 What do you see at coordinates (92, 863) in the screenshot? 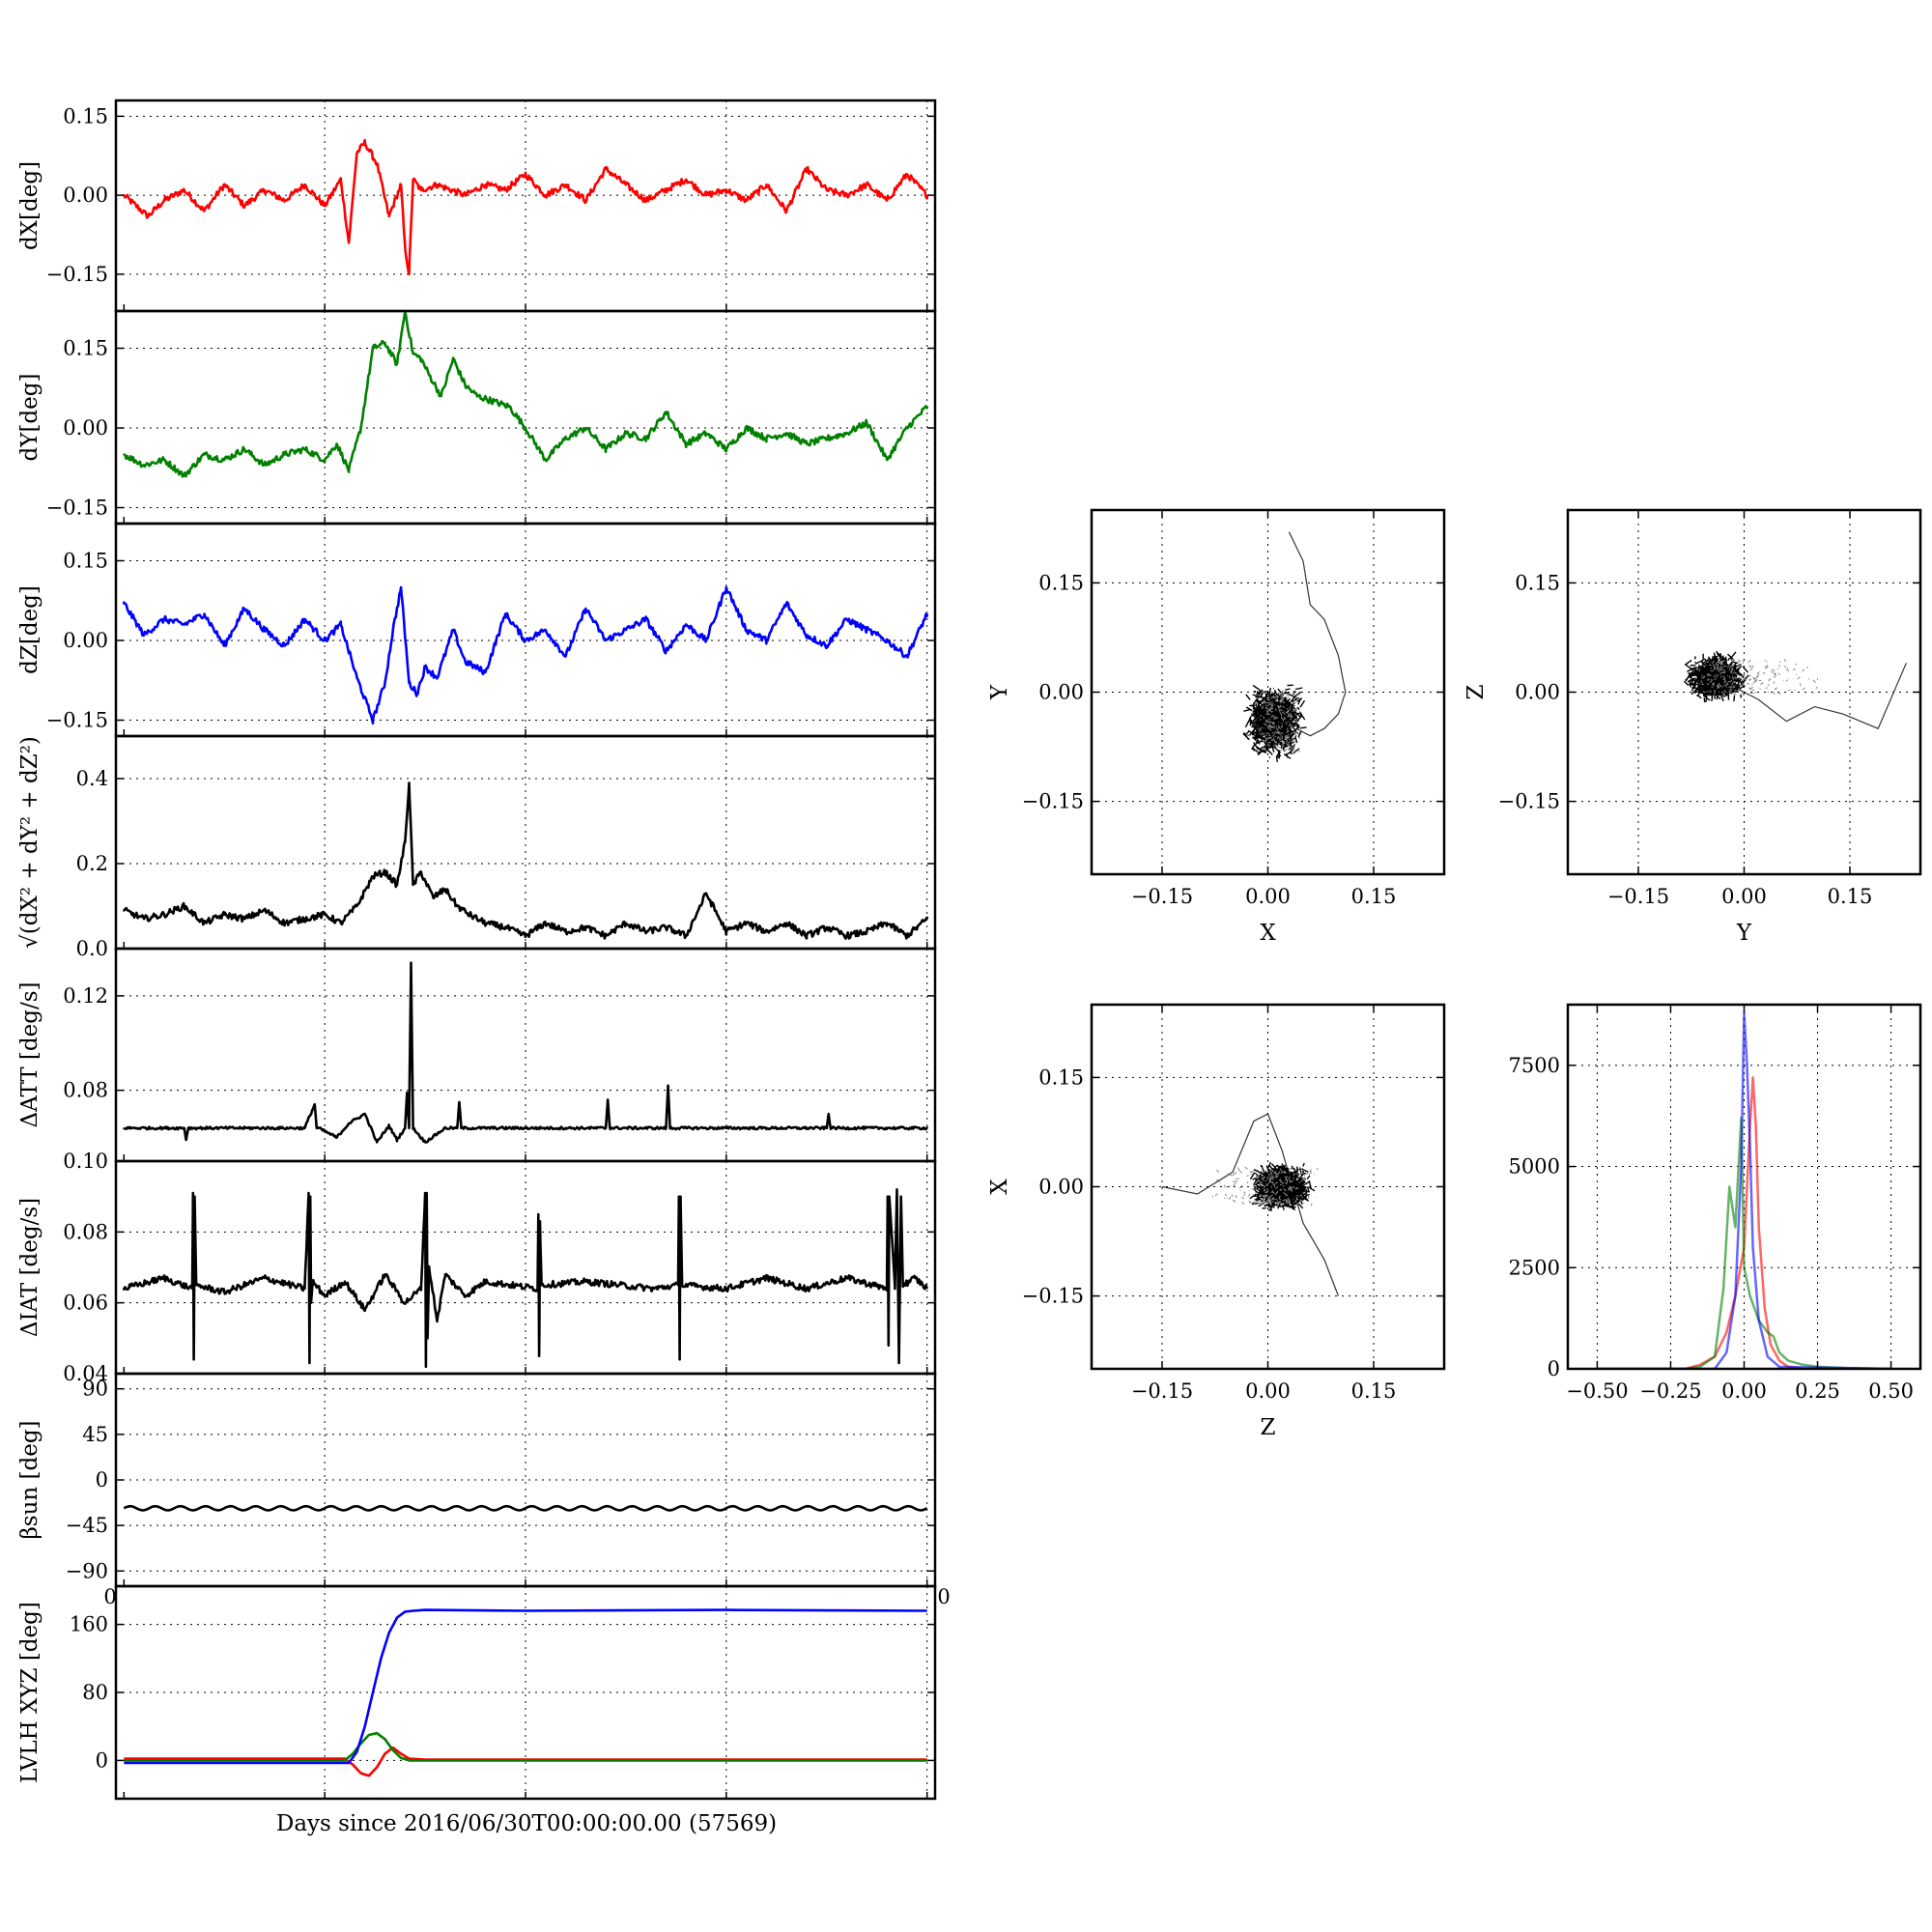
I see `ytick-label-mag-1: 0.2` at bounding box center [92, 863].